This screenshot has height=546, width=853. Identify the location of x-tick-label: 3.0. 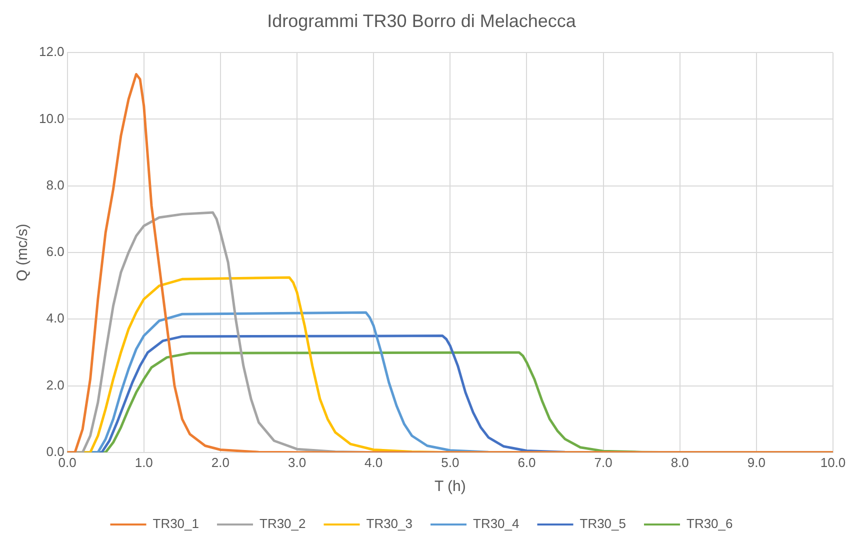
(297, 462).